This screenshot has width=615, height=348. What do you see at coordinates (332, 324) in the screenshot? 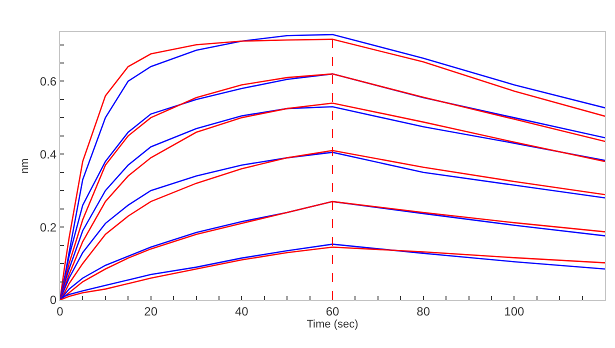
I see `x-axis-title: Time (sec)` at bounding box center [332, 324].